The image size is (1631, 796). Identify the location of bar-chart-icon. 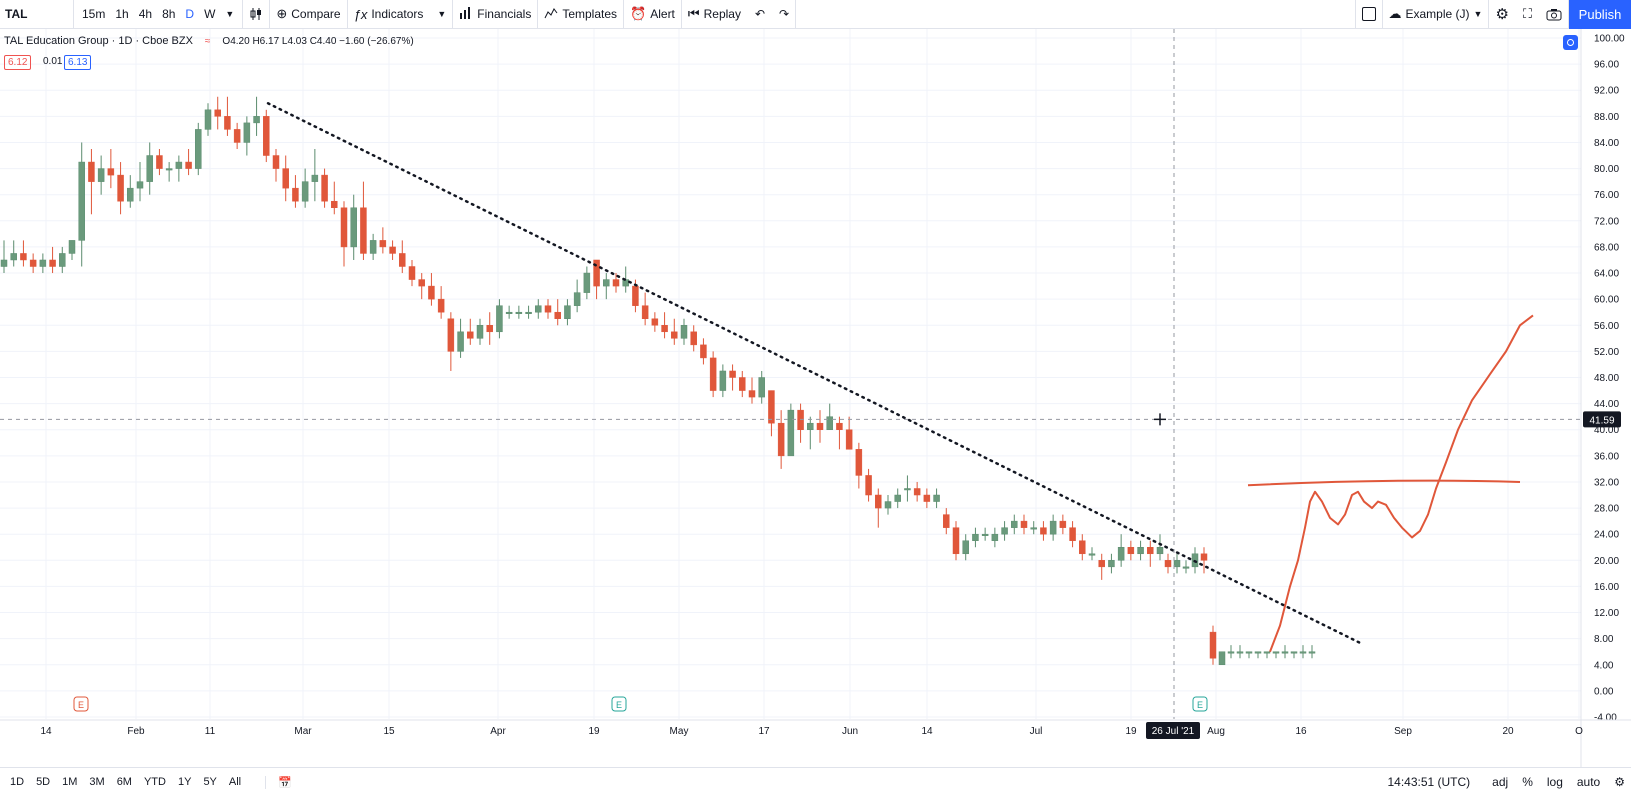
(466, 14).